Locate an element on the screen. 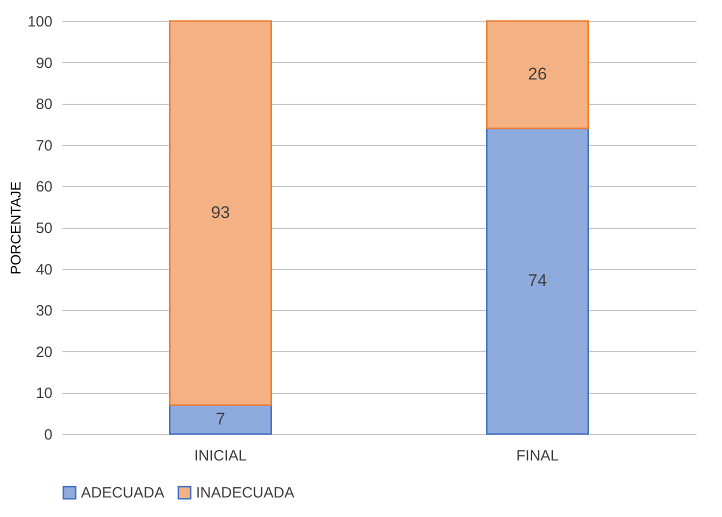  data-label: 93 is located at coordinates (220, 212).